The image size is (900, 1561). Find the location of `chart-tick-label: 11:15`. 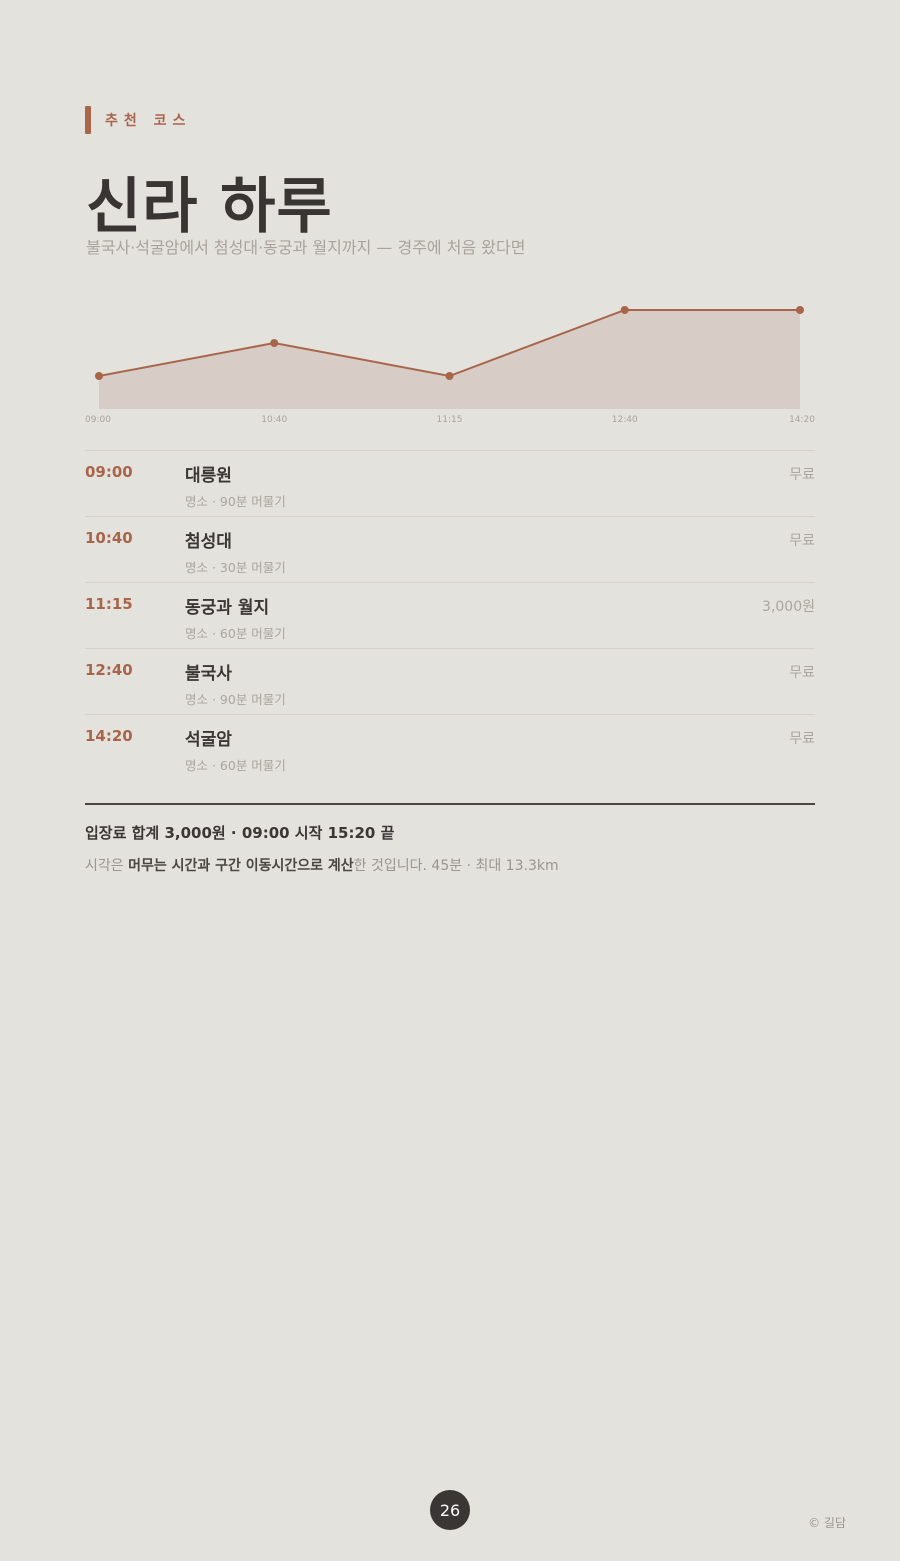

chart-tick-label: 11:15 is located at coordinates (450, 420).